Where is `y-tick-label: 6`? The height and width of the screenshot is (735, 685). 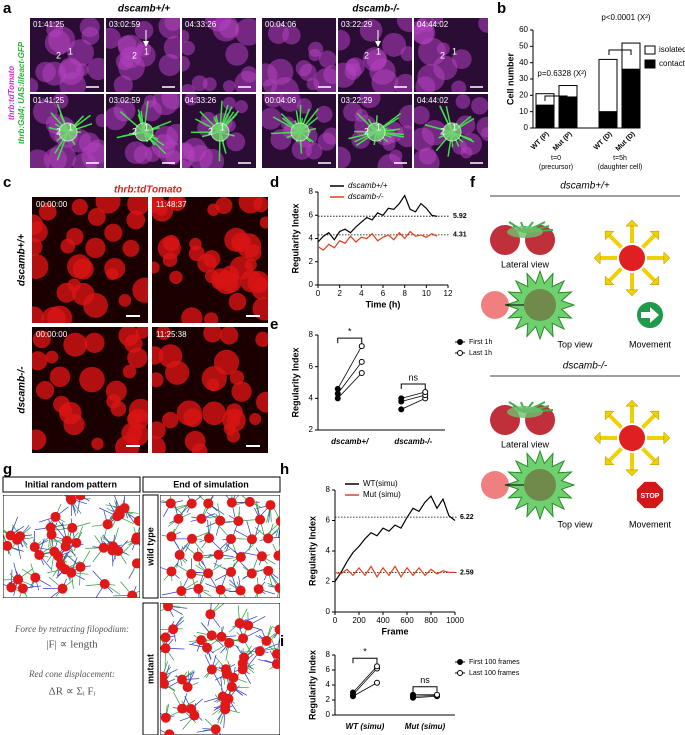 y-tick-label: 6 is located at coordinates (311, 214).